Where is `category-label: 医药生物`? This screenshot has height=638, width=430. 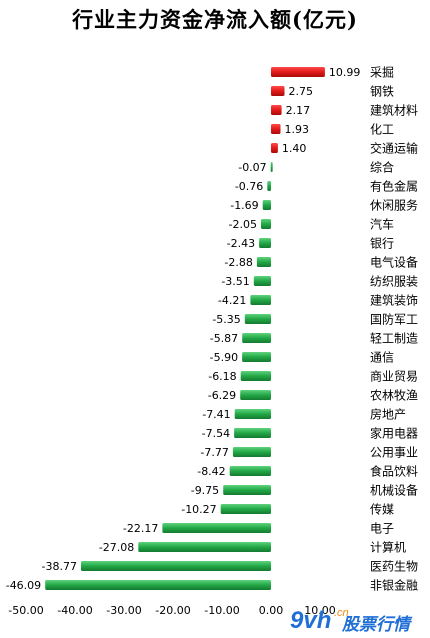 category-label: 医药生物 is located at coordinates (394, 567).